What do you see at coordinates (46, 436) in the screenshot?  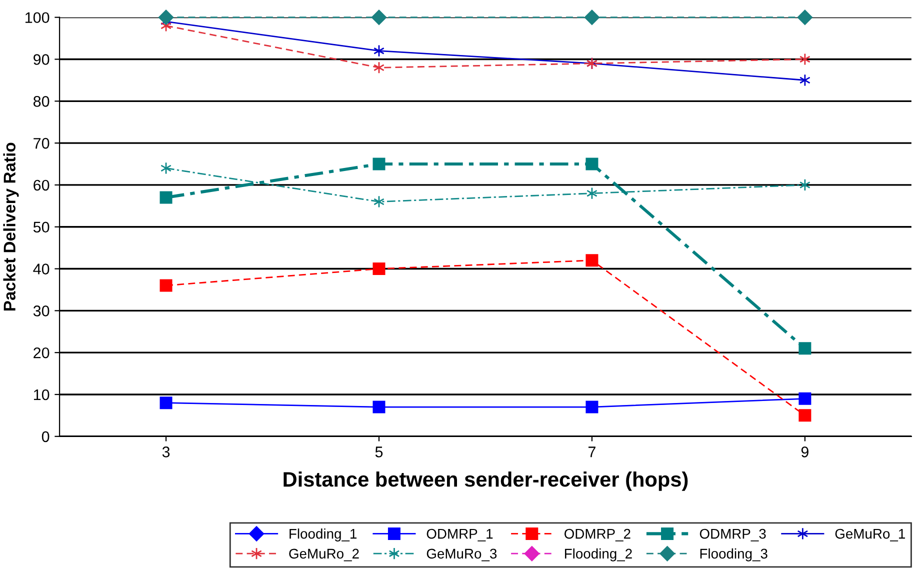 I see `y-tick-label: 0` at bounding box center [46, 436].